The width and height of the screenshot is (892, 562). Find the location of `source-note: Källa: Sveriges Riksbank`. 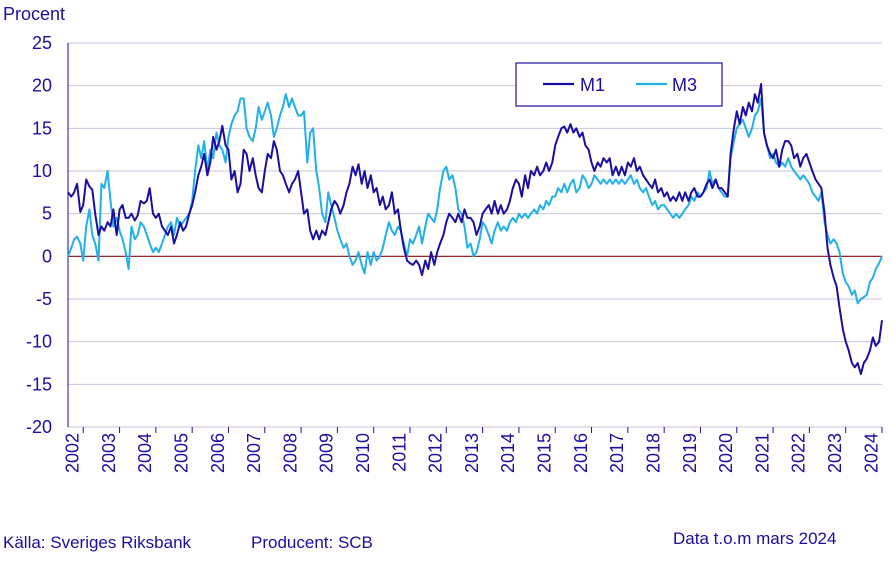

source-note: Källa: Sveriges Riksbank is located at coordinates (97, 542).